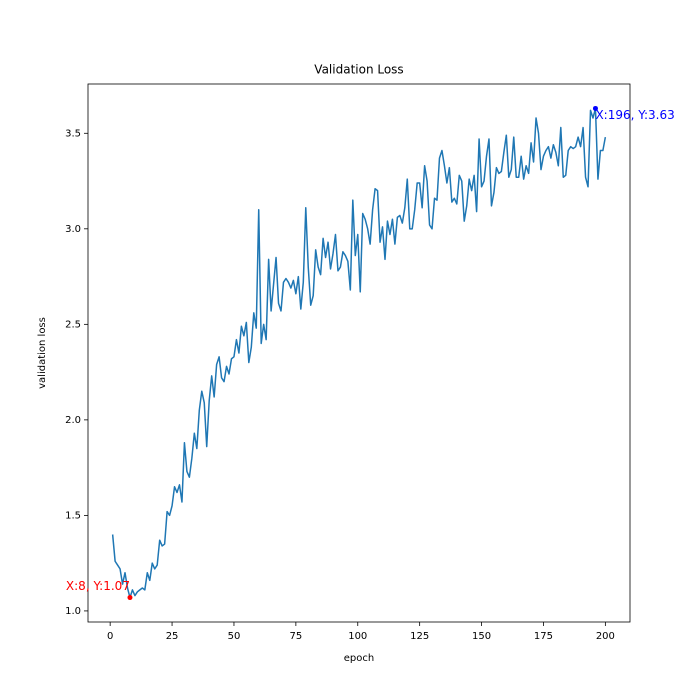 The width and height of the screenshot is (700, 700). I want to click on x-tick-label: 25, so click(172, 636).